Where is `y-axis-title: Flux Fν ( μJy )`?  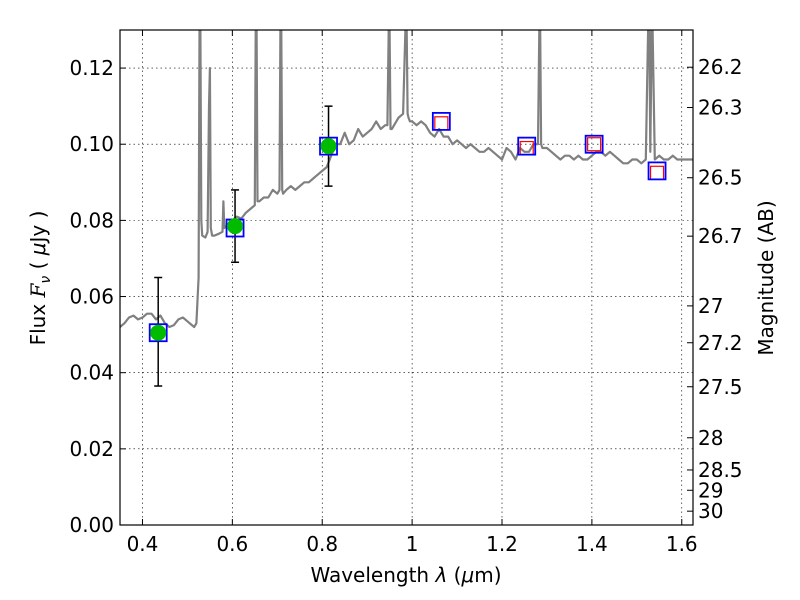
y-axis-title: Flux Fν ( μJy ) is located at coordinates (40, 278).